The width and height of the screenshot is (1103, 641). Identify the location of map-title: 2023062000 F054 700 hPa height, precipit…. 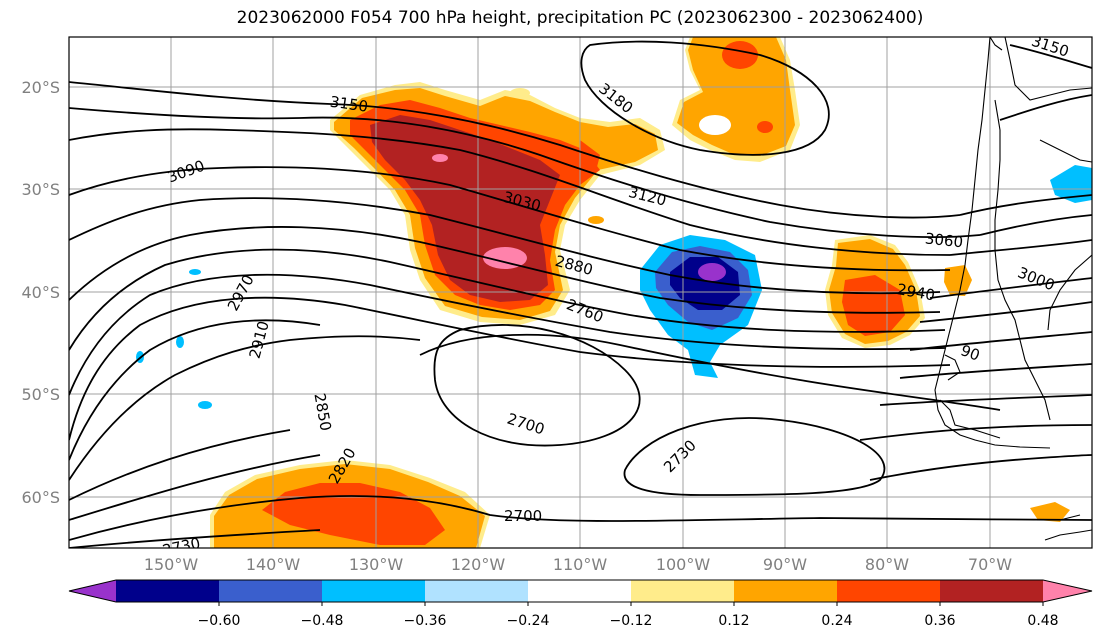
(580, 18).